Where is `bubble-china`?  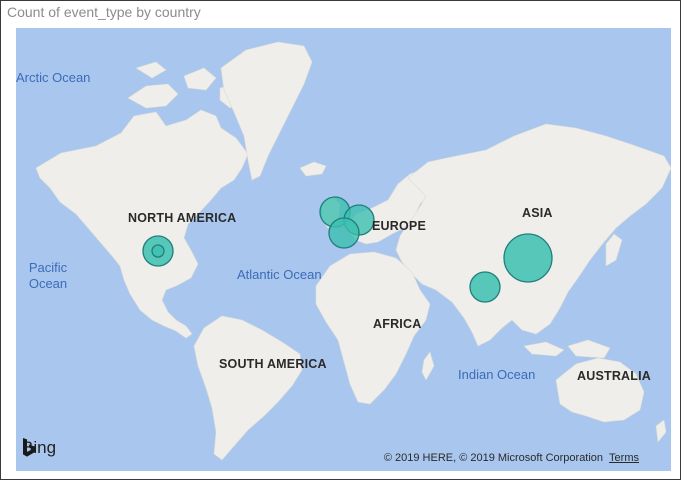 bubble-china is located at coordinates (528, 258).